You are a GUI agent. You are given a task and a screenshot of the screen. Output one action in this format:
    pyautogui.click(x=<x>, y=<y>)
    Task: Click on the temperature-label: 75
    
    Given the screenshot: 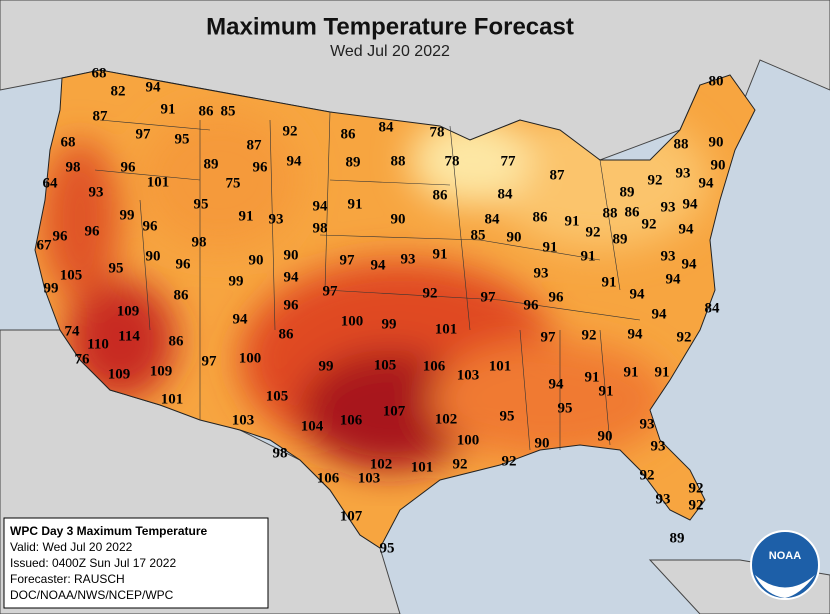 What is the action you would take?
    pyautogui.click(x=233, y=183)
    